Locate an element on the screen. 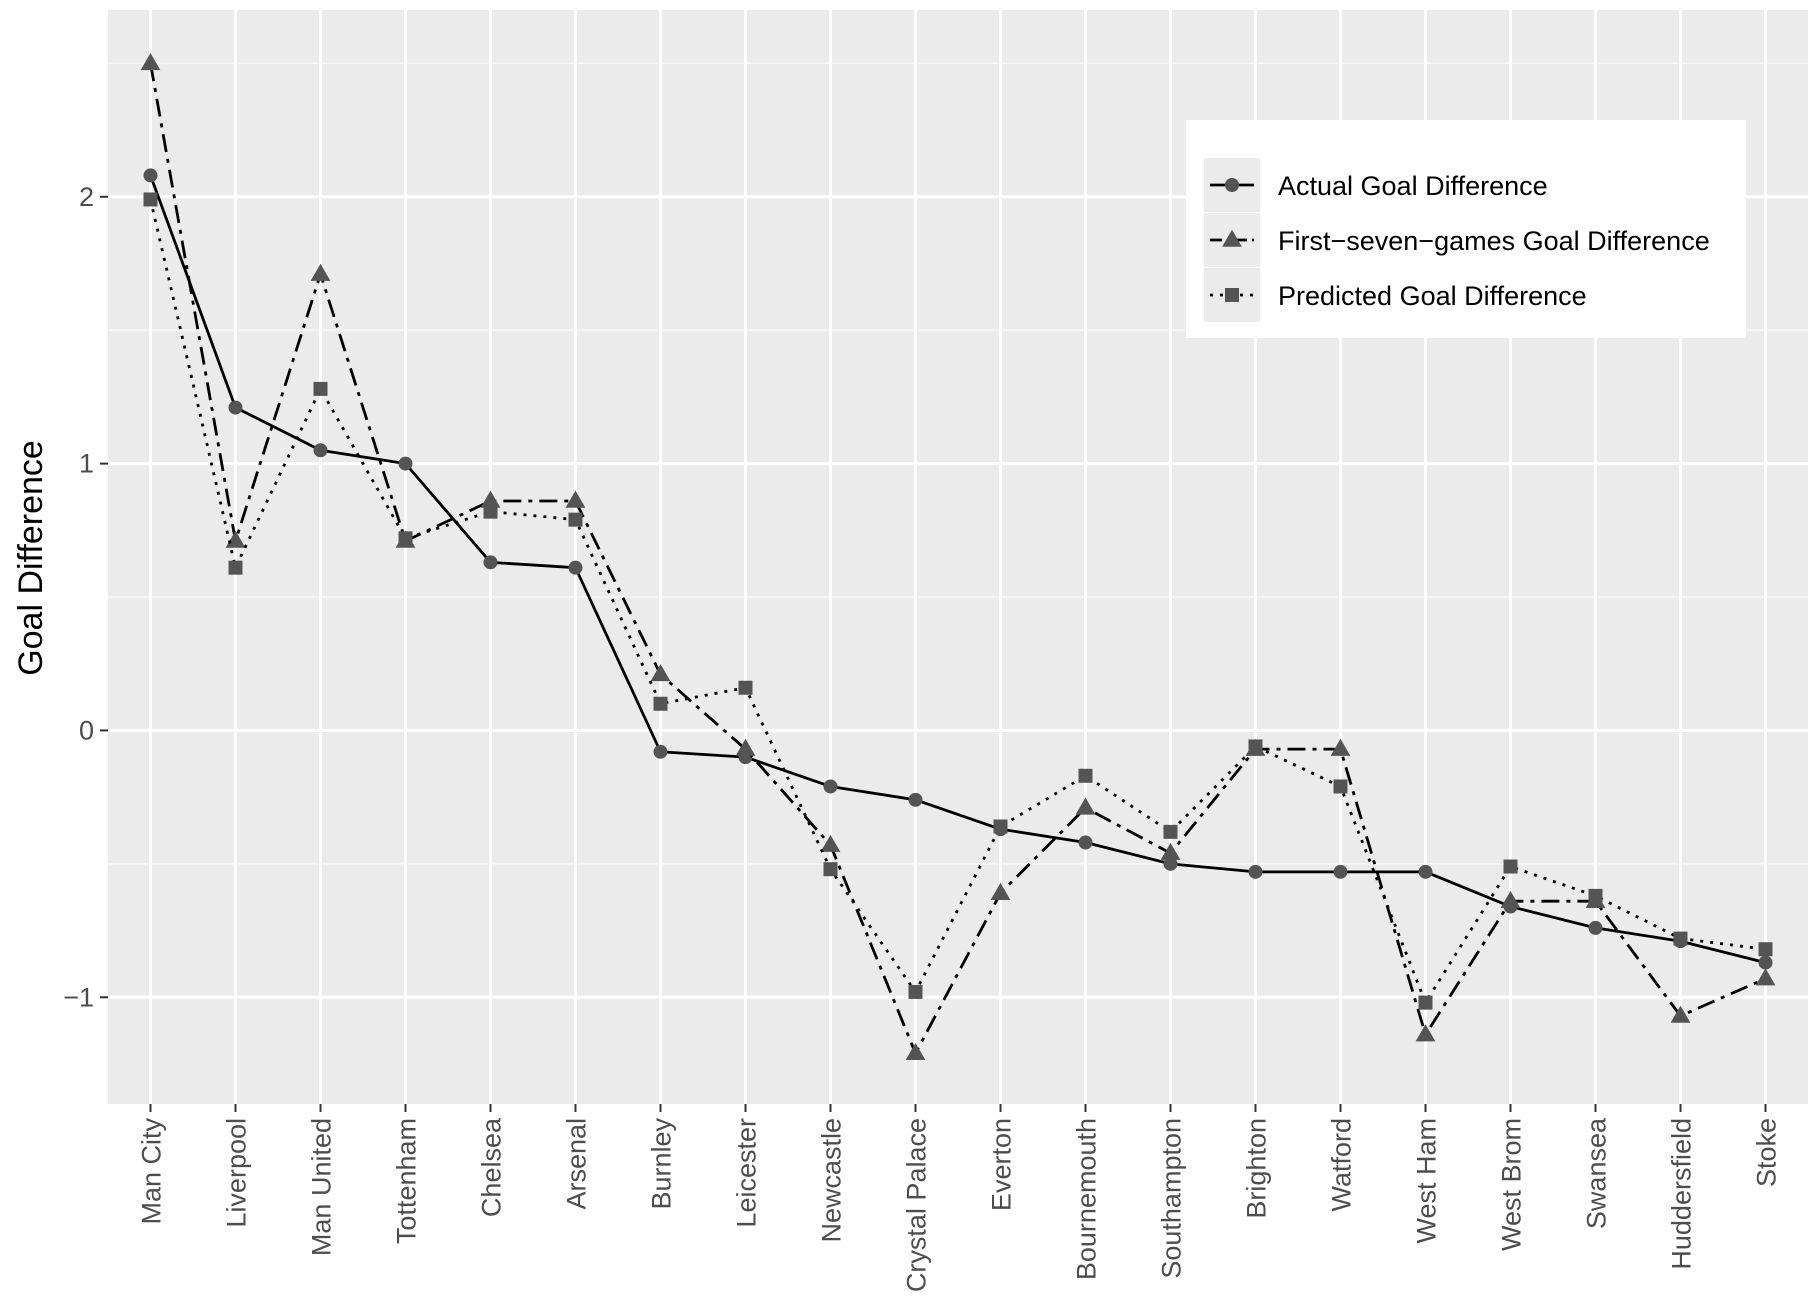 The height and width of the screenshot is (1300, 1814). y-tick-label: 1 is located at coordinates (86, 464).